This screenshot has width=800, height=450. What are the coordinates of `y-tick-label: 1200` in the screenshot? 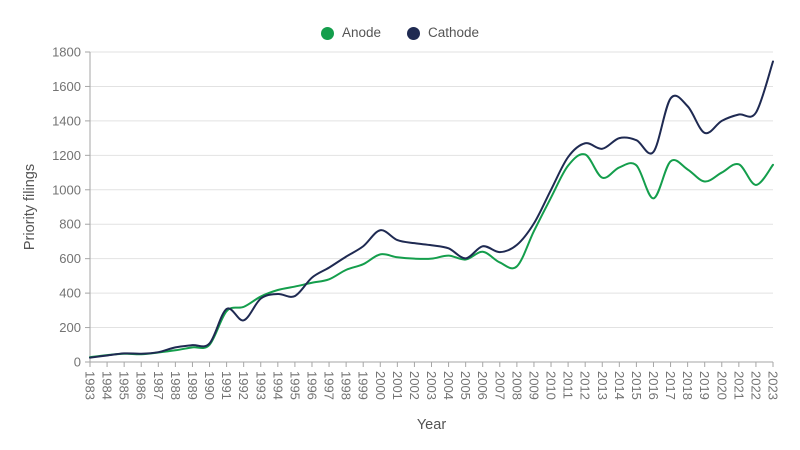 It's located at (66, 155).